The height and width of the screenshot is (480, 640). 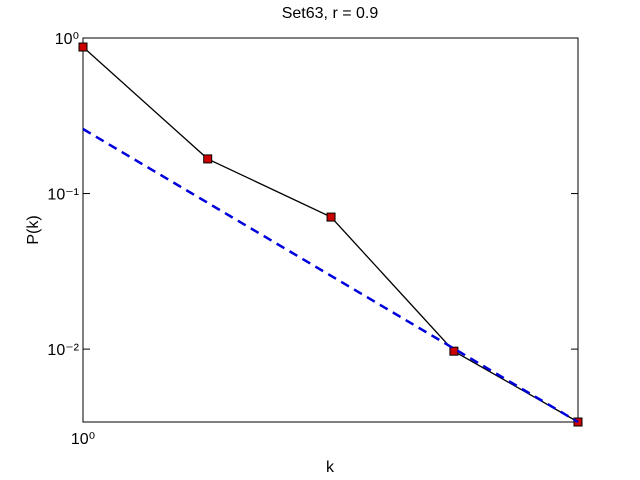 I want to click on y-axis-label: P(k), so click(x=33, y=229).